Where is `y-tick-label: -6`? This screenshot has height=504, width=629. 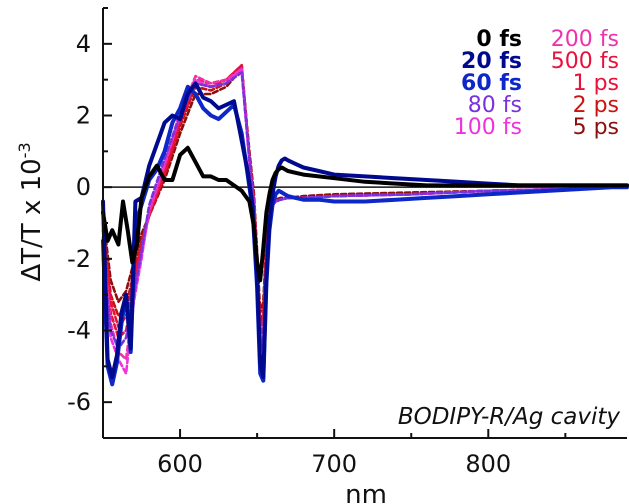 y-tick-label: -6 is located at coordinates (79, 402).